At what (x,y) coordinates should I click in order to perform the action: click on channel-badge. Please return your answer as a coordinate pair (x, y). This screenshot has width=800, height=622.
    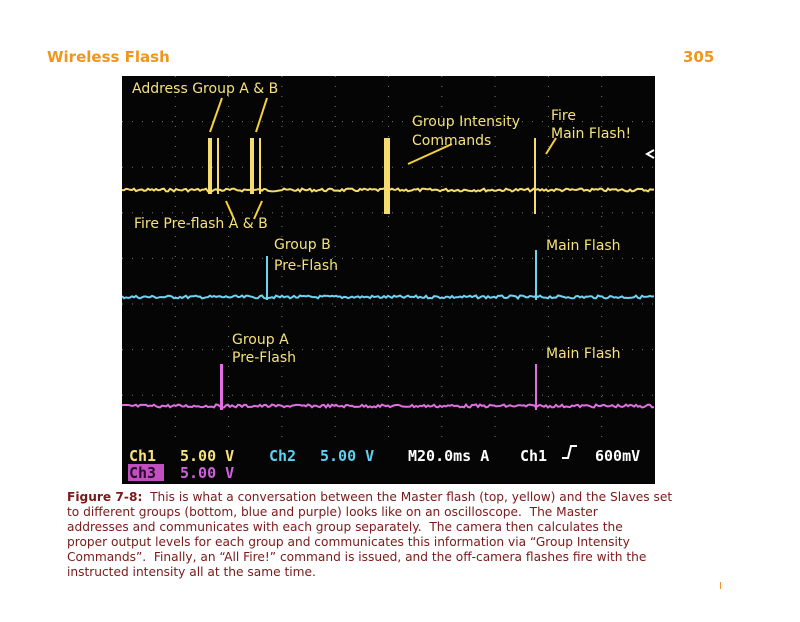
    Looking at the image, I should click on (146, 472).